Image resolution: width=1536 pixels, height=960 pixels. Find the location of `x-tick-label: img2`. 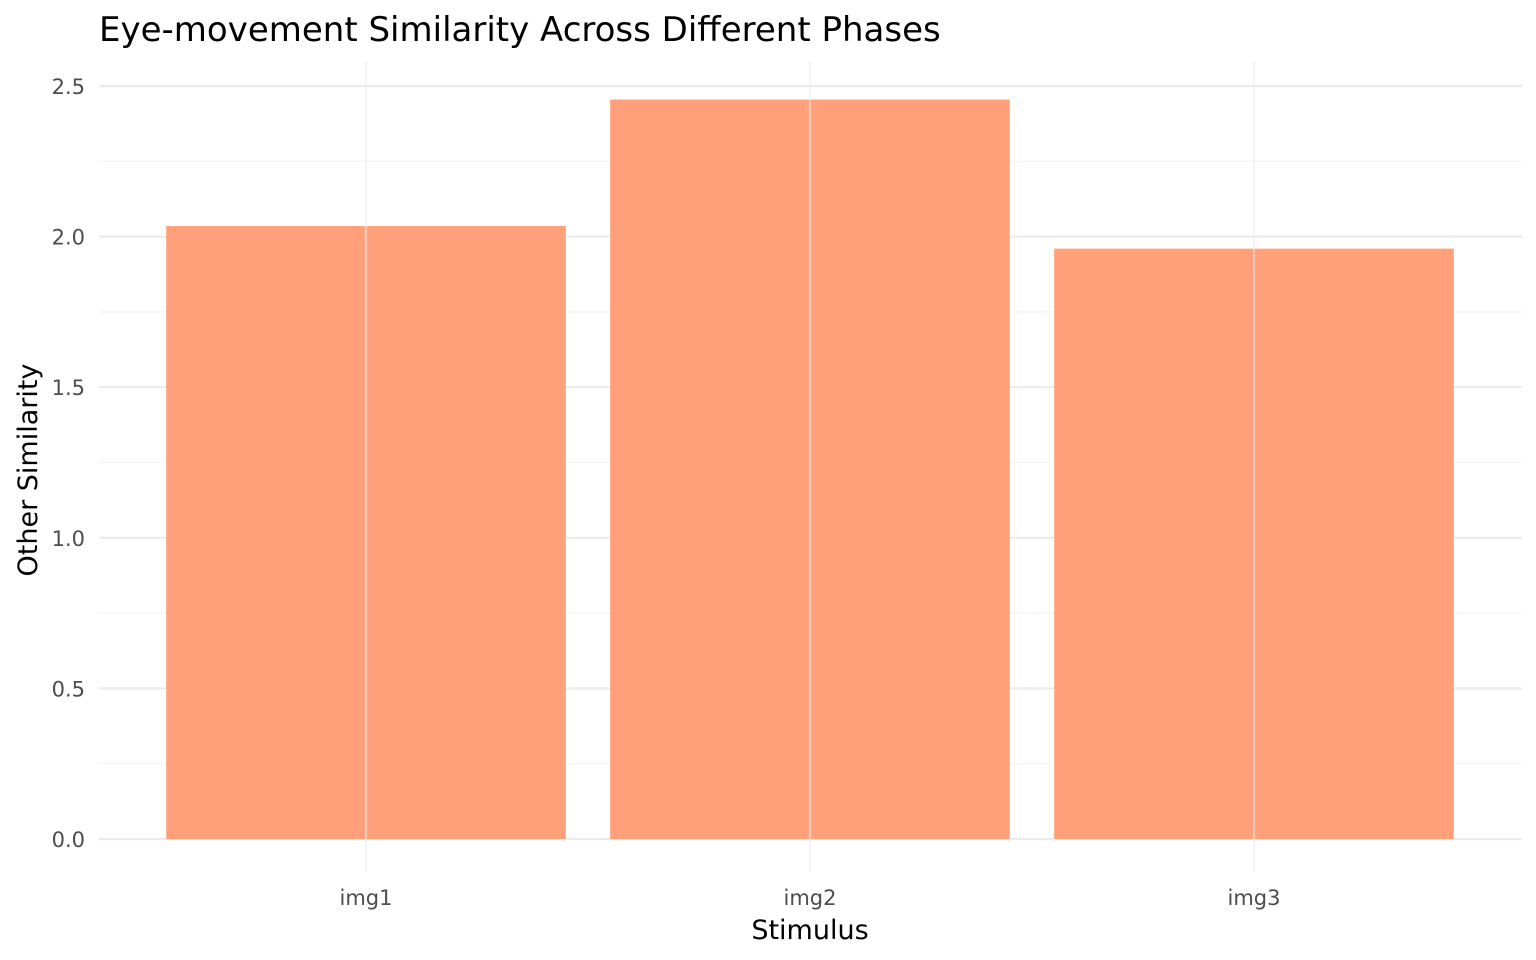

x-tick-label: img2 is located at coordinates (810, 898).